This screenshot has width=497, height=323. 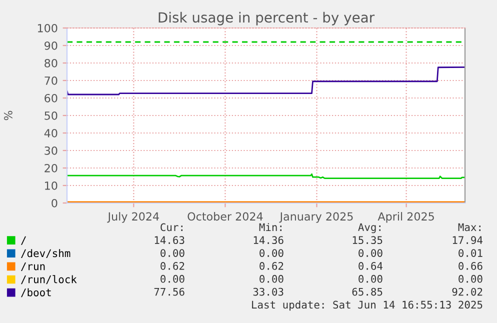 I want to click on y-tick-label: 100, so click(x=48, y=28).